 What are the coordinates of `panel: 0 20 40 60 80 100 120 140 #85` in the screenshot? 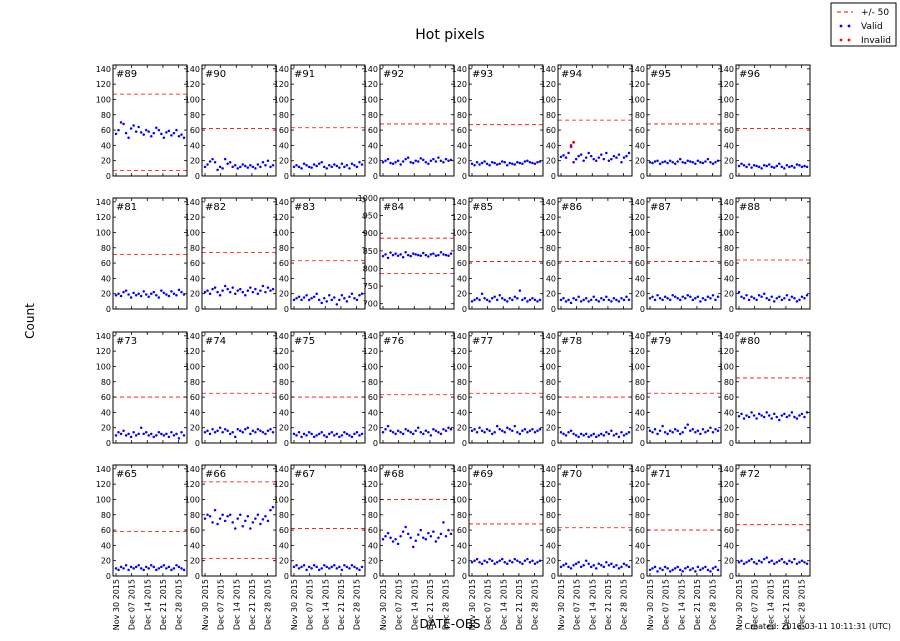 It's located at (498, 255).